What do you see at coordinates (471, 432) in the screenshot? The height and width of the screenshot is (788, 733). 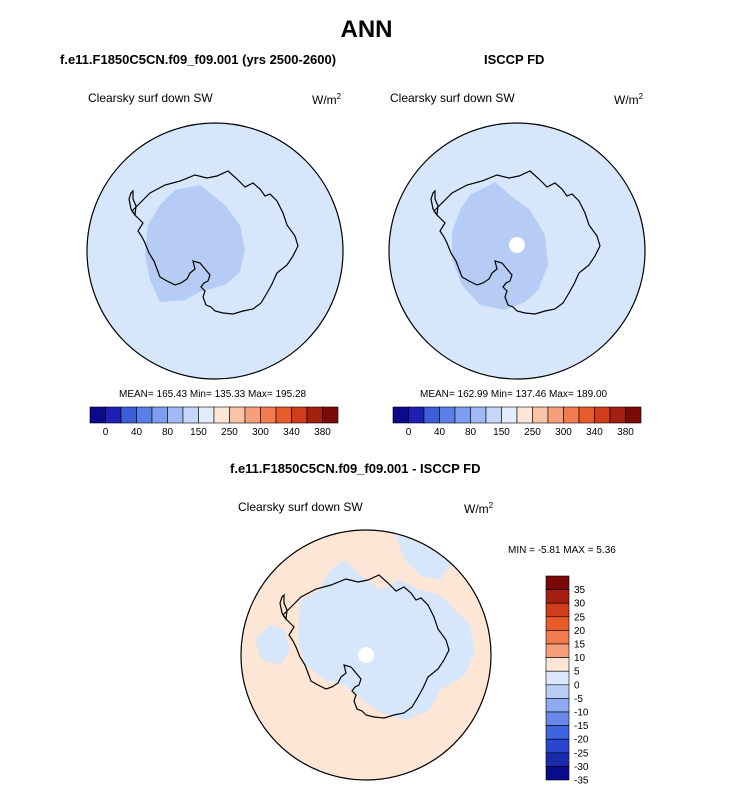 I see `right-colorbar-tick-label: 80` at bounding box center [471, 432].